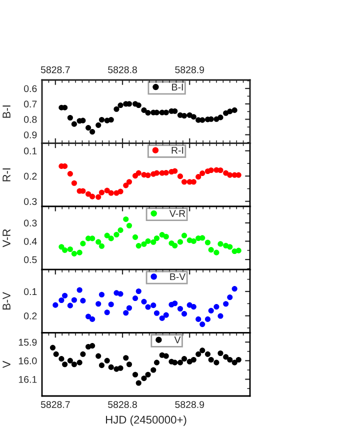  Describe the element at coordinates (30, 88) in the screenshot. I see `y-tick-label: 0.6` at that location.